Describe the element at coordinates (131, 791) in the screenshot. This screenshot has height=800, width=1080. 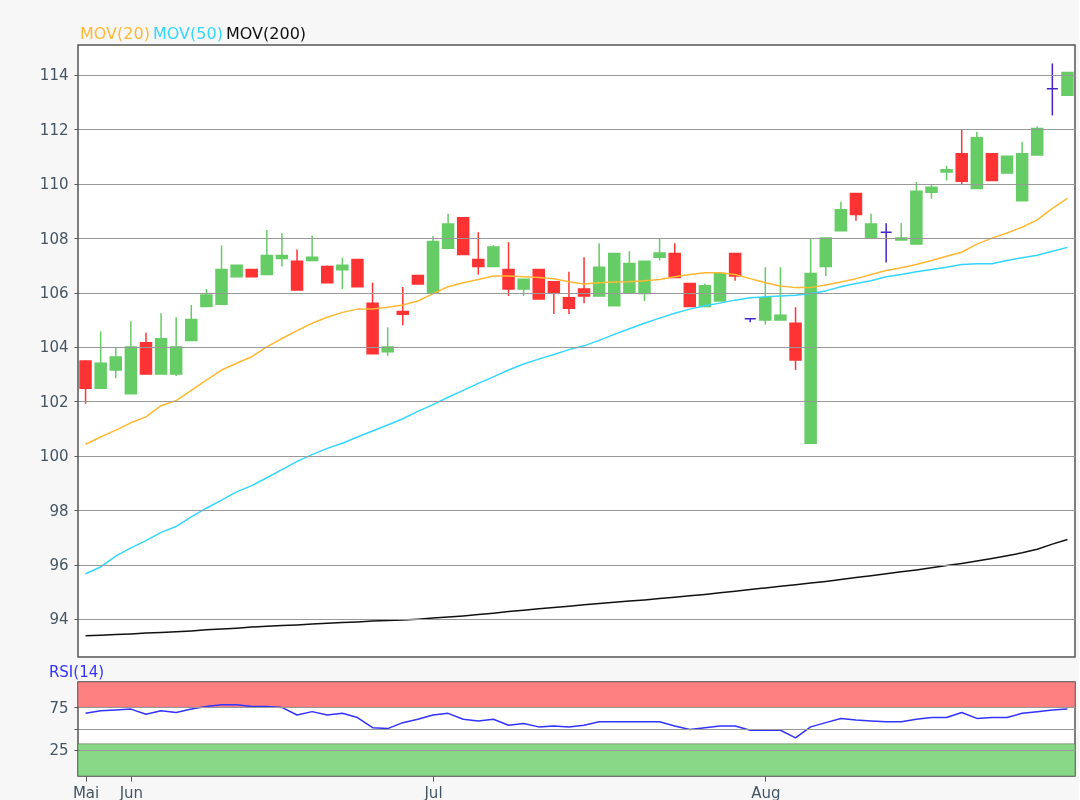
I see `x-tick-label: Jun` at that location.